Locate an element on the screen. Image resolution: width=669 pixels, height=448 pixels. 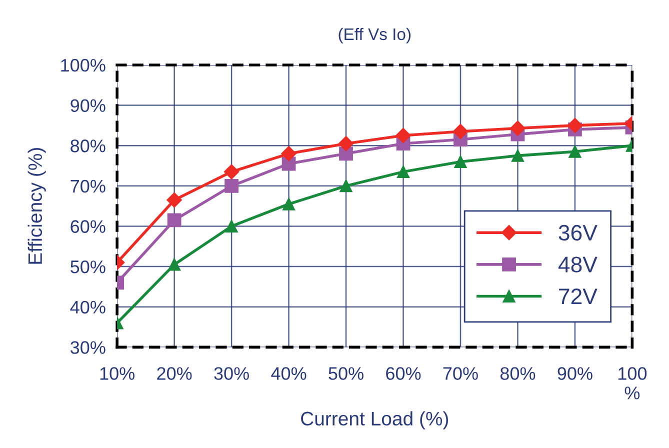
x-tick-label: 50% is located at coordinates (346, 373).